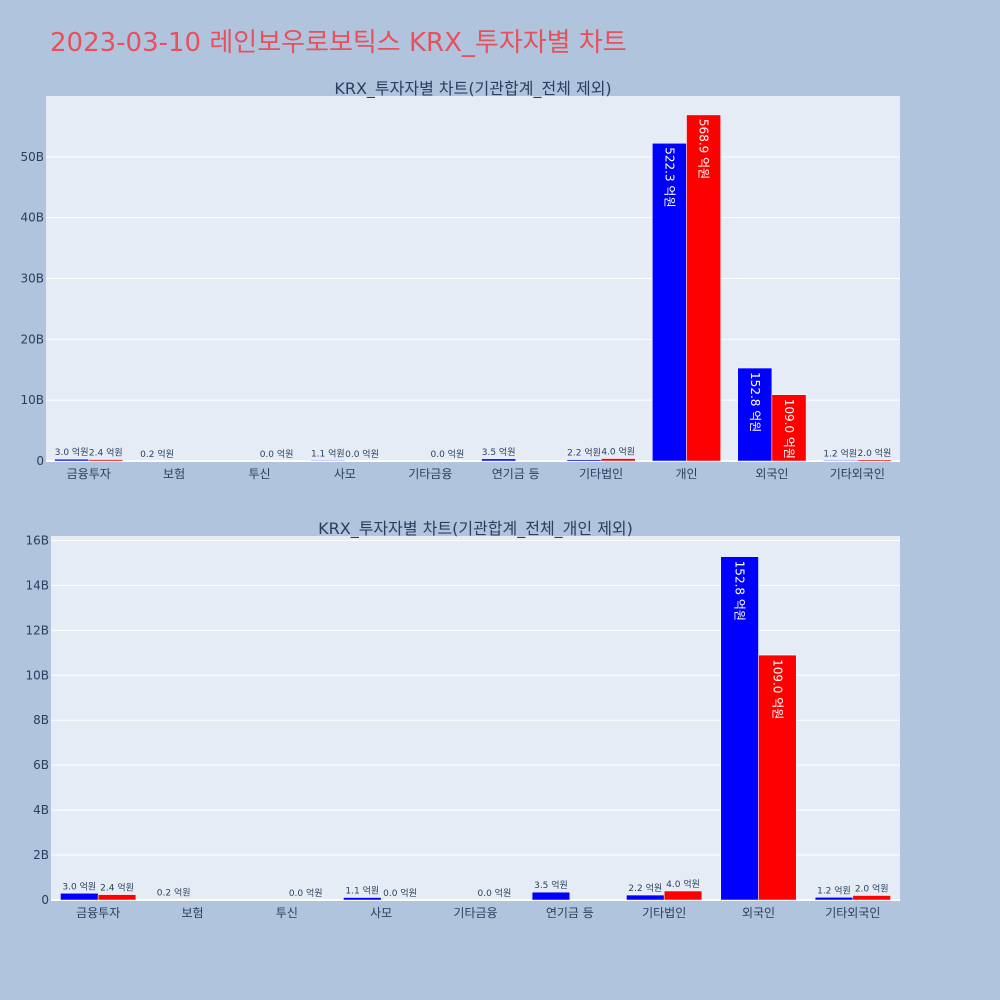  What do you see at coordinates (37, 585) in the screenshot?
I see `y-tick-label: 14B` at bounding box center [37, 585].